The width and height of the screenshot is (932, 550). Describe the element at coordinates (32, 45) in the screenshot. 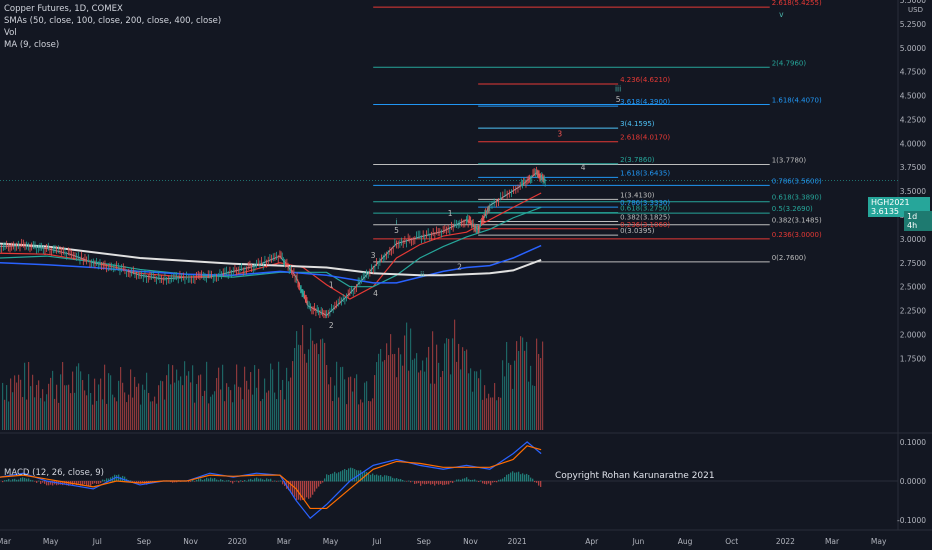

I see `ma-legend: MA (9, close)` at that location.